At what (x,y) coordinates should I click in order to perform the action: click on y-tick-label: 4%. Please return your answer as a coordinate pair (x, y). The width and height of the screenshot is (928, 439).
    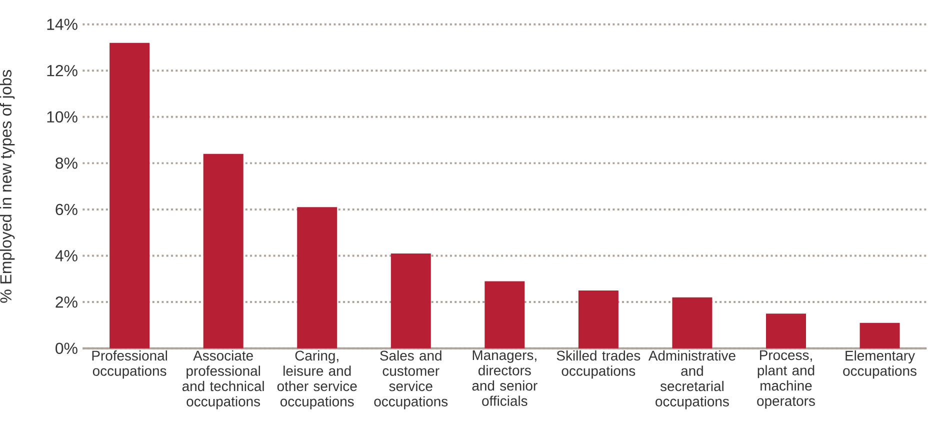
    Looking at the image, I should click on (66, 256).